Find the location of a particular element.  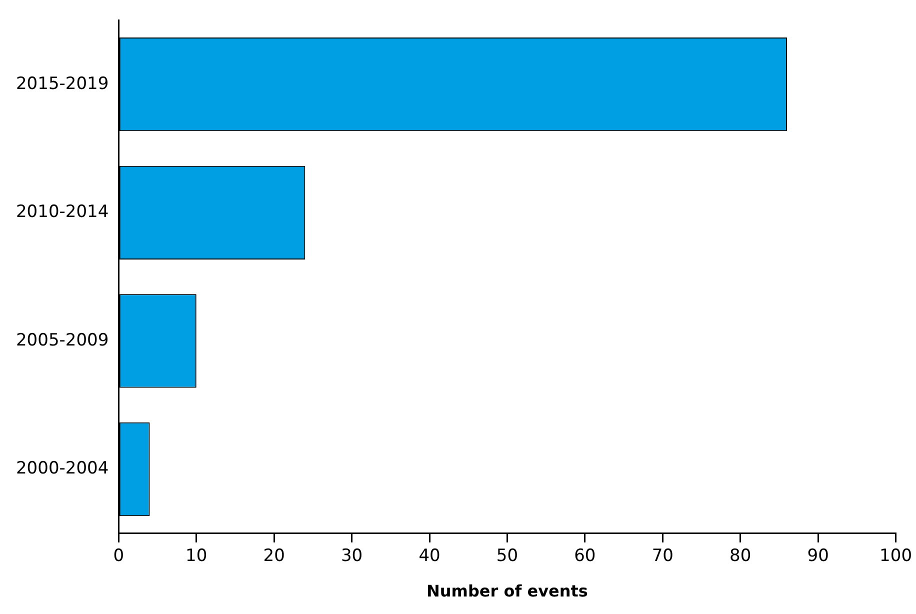

y-tick-label: 2000-2004 is located at coordinates (62, 468).